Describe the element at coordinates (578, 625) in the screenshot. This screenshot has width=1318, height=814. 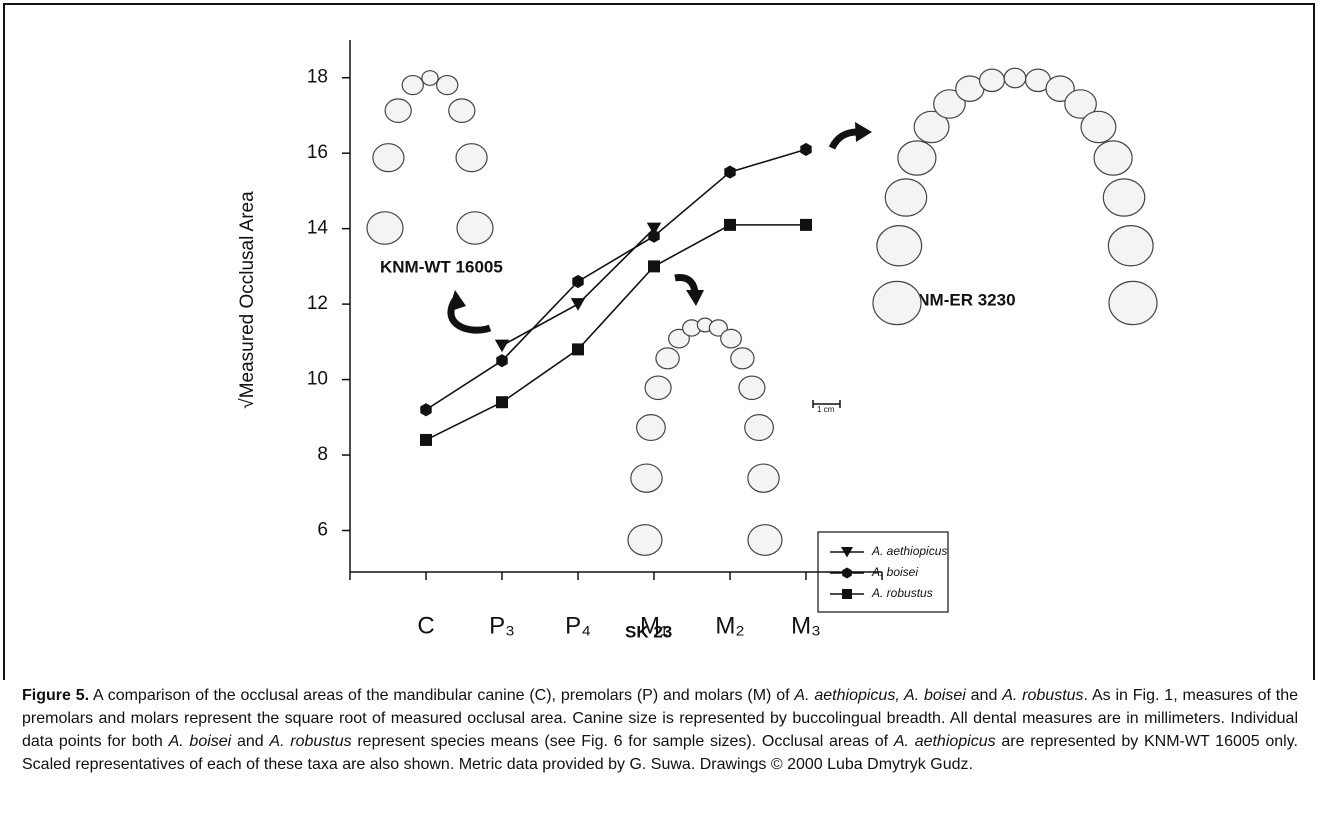
I see `x-tick-label: P₄` at that location.